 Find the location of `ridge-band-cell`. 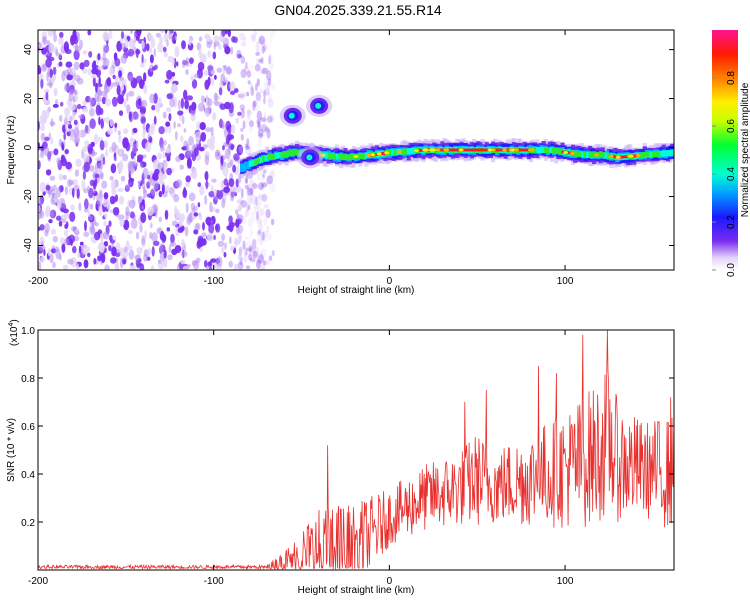

ridge-band-cell is located at coordinates (242, 168).